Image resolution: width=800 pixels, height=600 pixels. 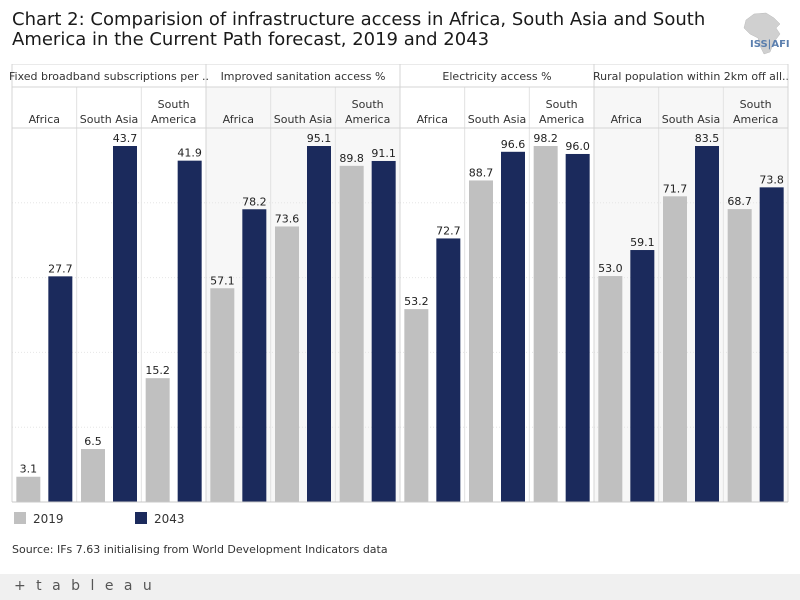 I want to click on legend-item-2043: 2043, so click(x=160, y=519).